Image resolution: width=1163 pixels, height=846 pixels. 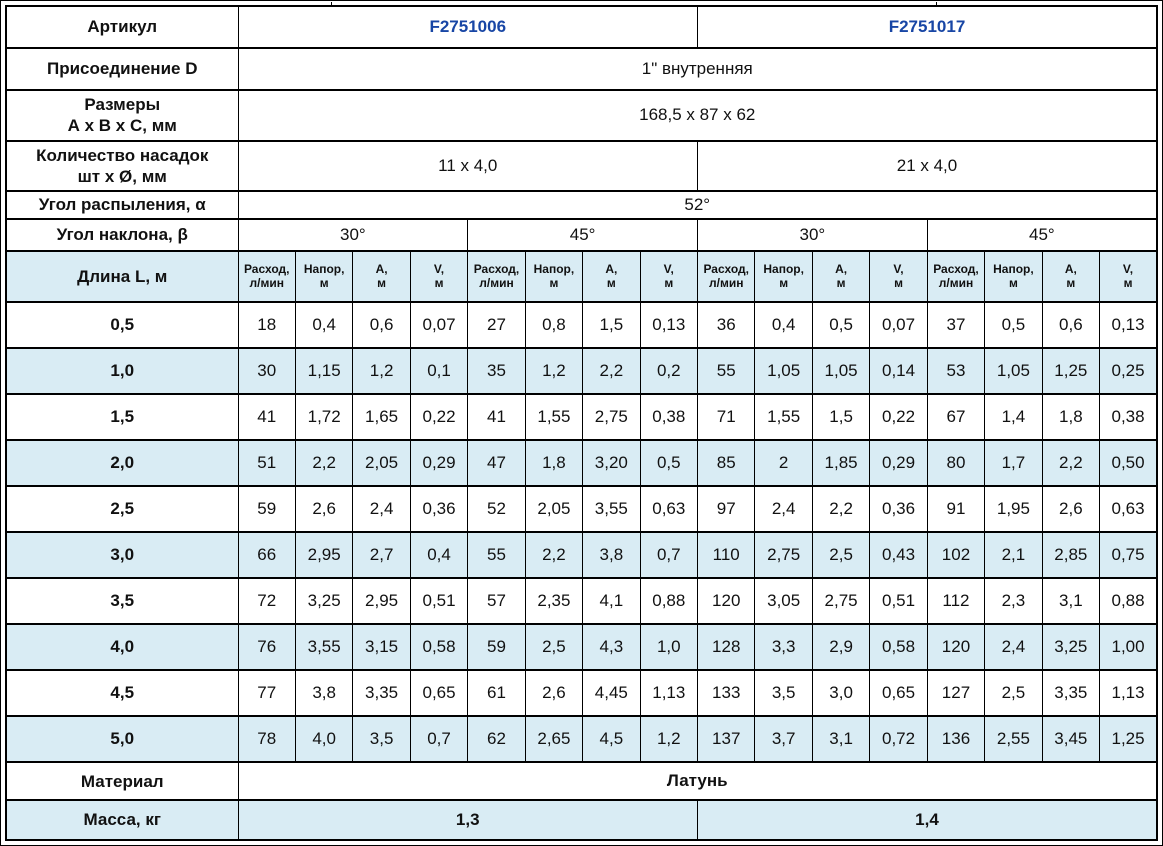 What do you see at coordinates (1013, 417) in the screenshot?
I see `data-cell: 1,4` at bounding box center [1013, 417].